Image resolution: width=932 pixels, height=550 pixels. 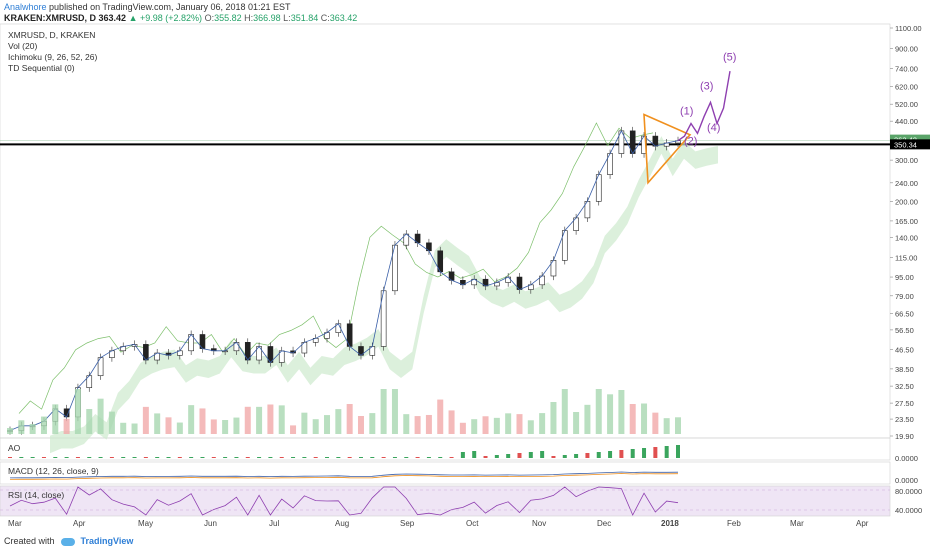 I want to click on y-tick-label: 66.50, so click(x=904, y=313).